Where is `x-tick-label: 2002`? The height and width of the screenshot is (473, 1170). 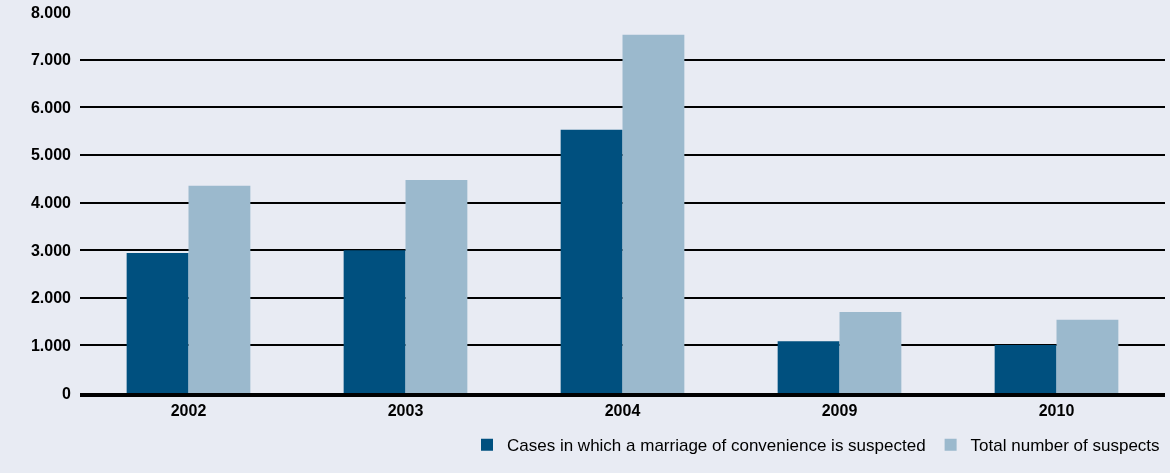 x-tick-label: 2002 is located at coordinates (188, 411).